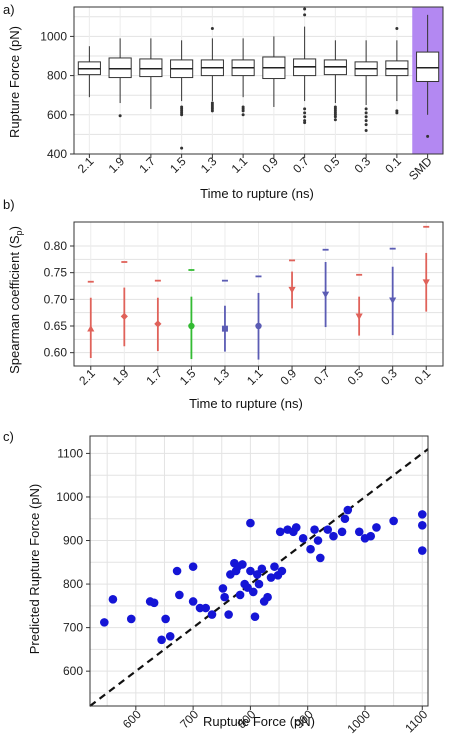 The width and height of the screenshot is (458, 735). Describe the element at coordinates (19, 232) in the screenshot. I see `panel-b-y-title-sub: p` at that location.